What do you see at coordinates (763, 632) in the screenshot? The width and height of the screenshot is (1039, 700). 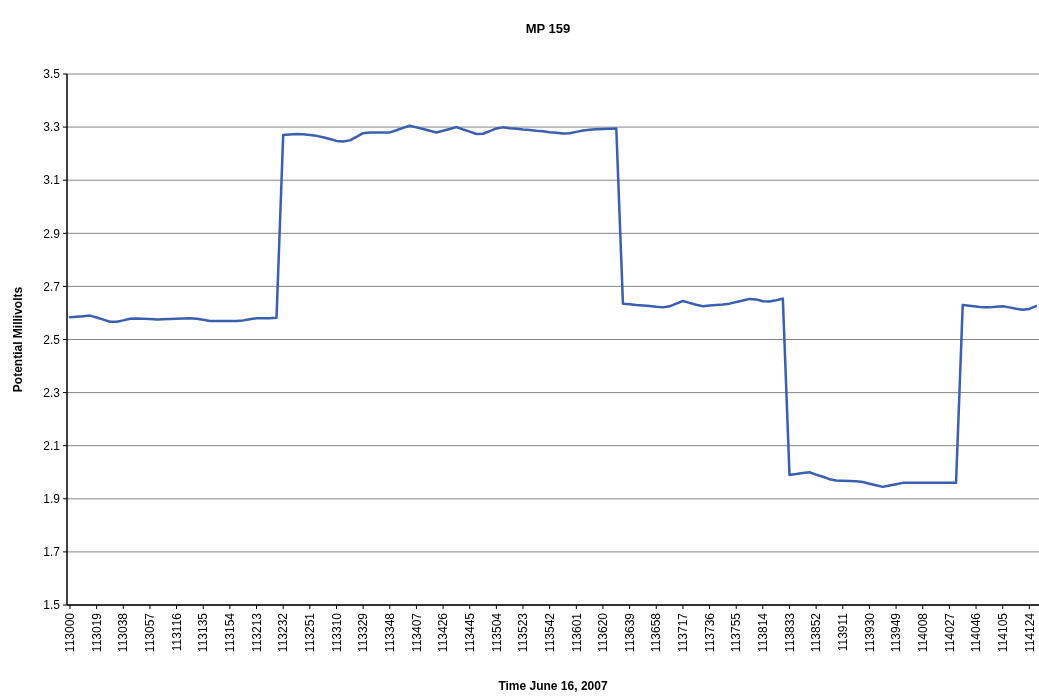 I see `x-tick-label: 113814` at bounding box center [763, 632].